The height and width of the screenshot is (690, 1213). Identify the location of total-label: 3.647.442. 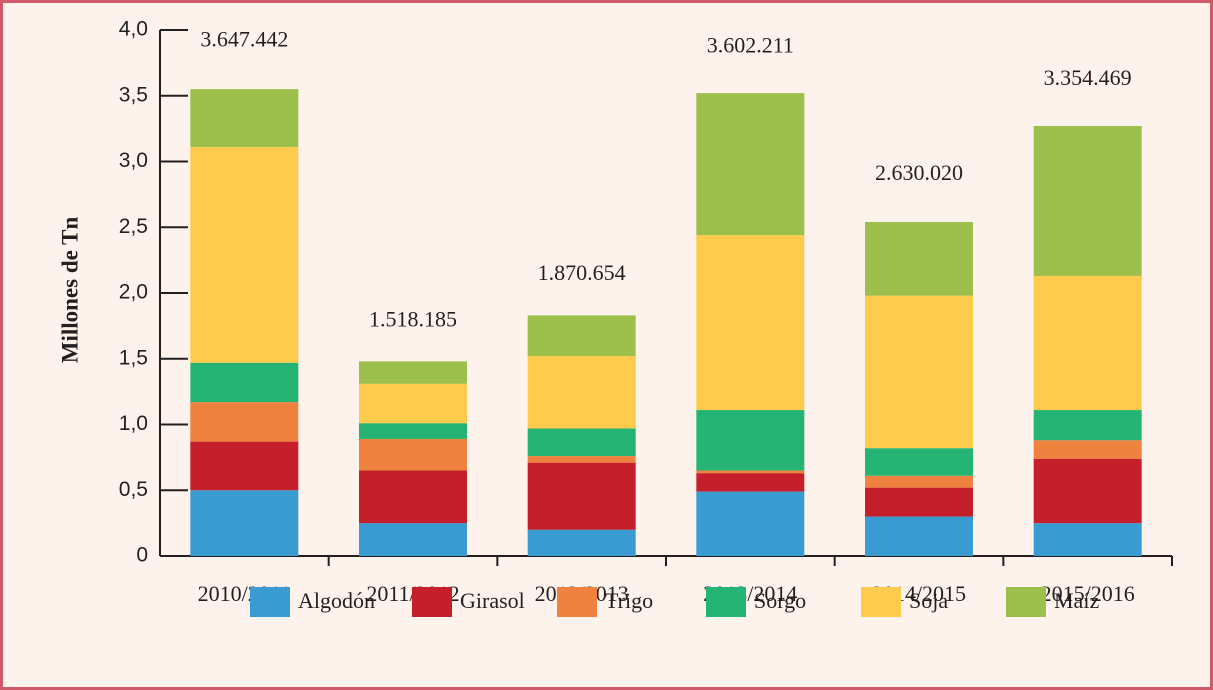
(244, 38).